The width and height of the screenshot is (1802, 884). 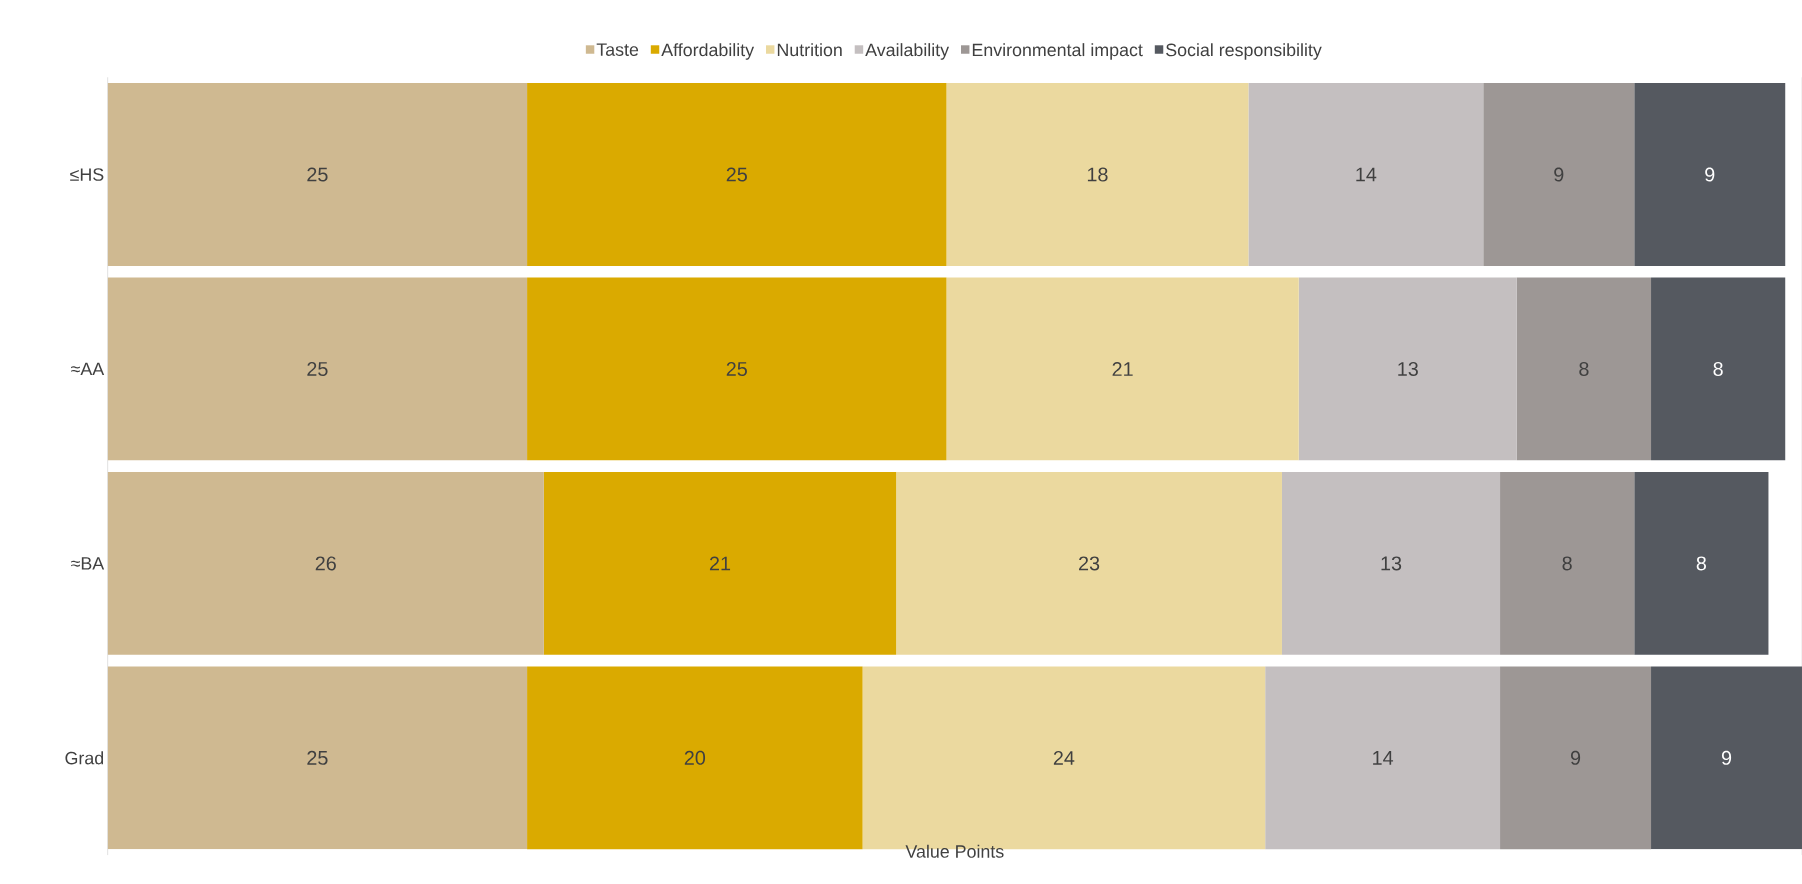 What do you see at coordinates (1244, 51) in the screenshot?
I see `legend-label: Social responsibility` at bounding box center [1244, 51].